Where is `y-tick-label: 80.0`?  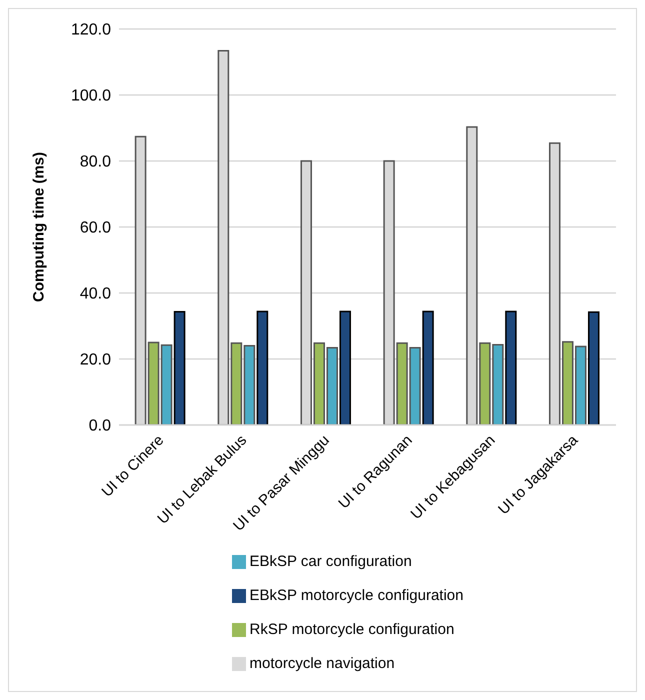
y-tick-label: 80.0 is located at coordinates (96, 162).